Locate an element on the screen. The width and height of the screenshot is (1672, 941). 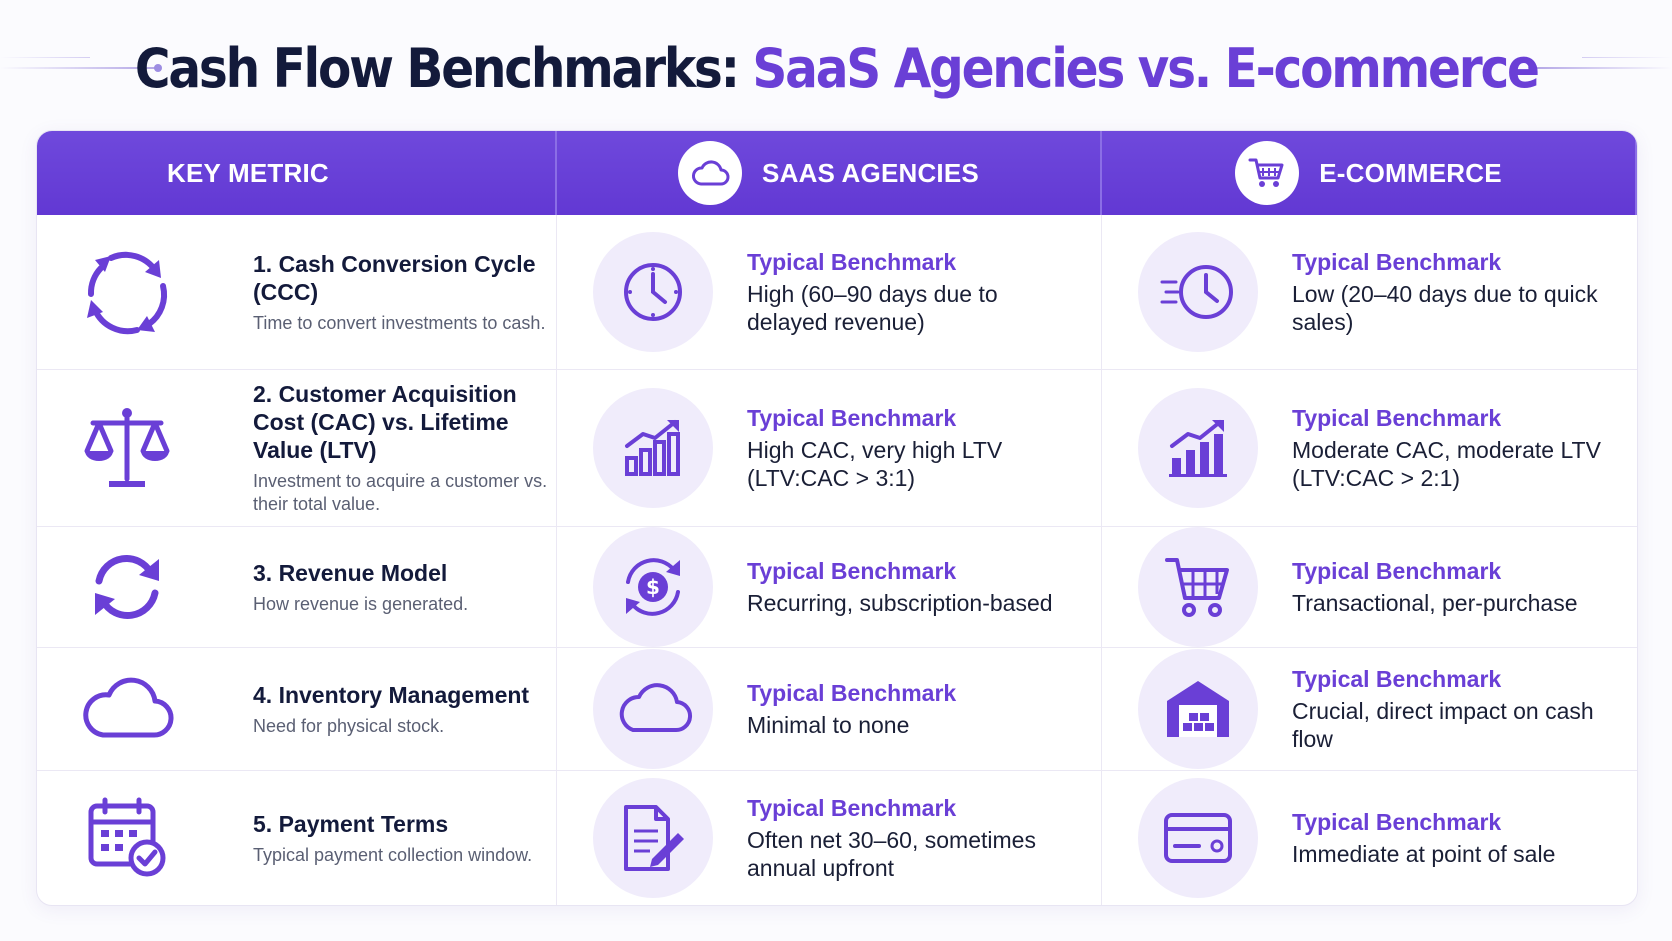
header-saas: SAAS AGENCIES is located at coordinates (829, 173).